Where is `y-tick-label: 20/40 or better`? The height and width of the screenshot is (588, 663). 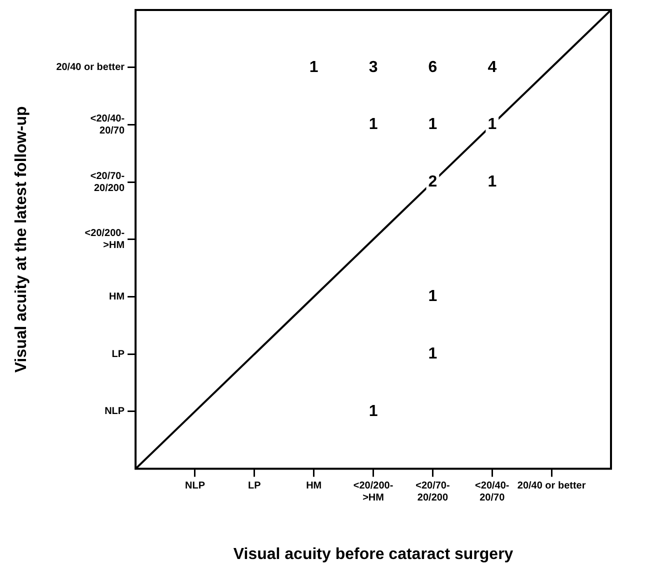
y-tick-label: 20/40 or better is located at coordinates (90, 68).